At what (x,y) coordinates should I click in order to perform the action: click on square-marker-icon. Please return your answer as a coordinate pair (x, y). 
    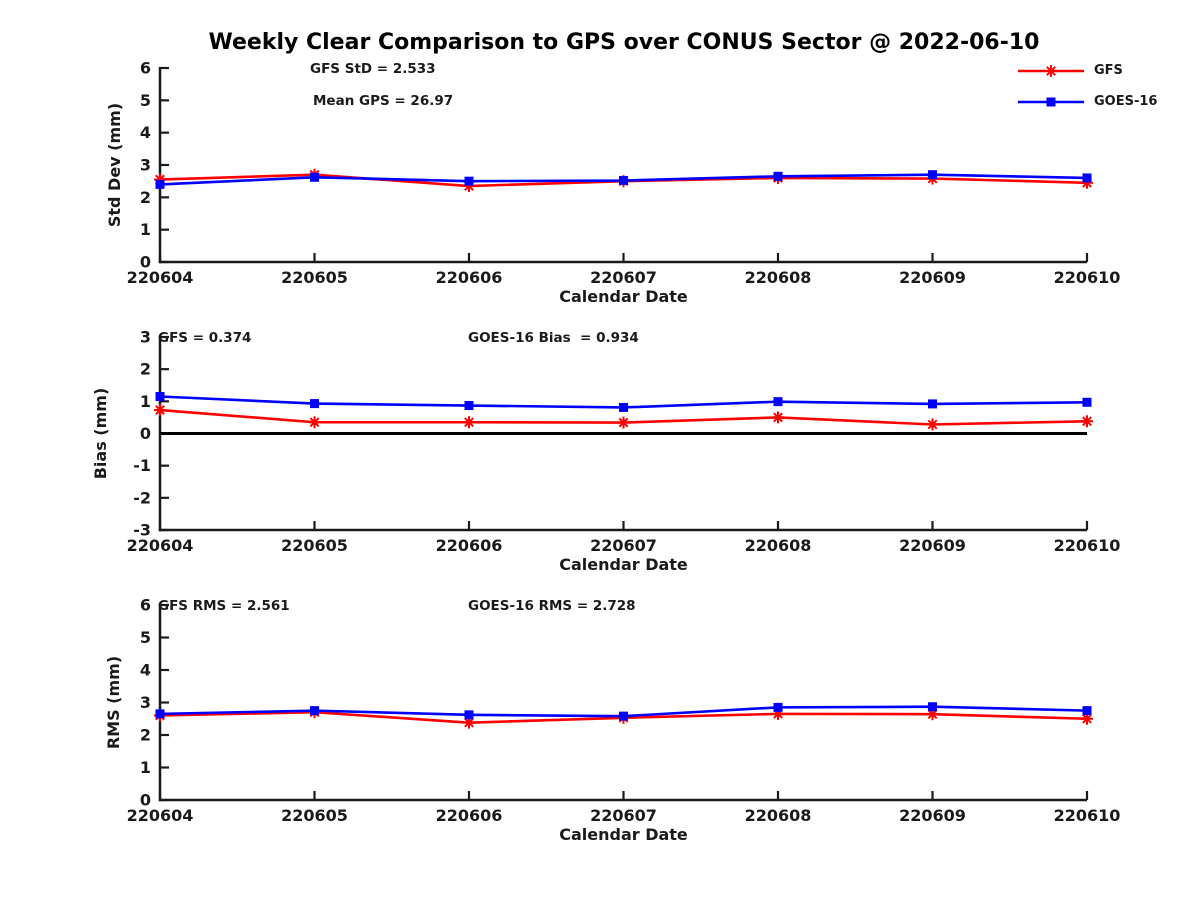
    Looking at the image, I should click on (1051, 102).